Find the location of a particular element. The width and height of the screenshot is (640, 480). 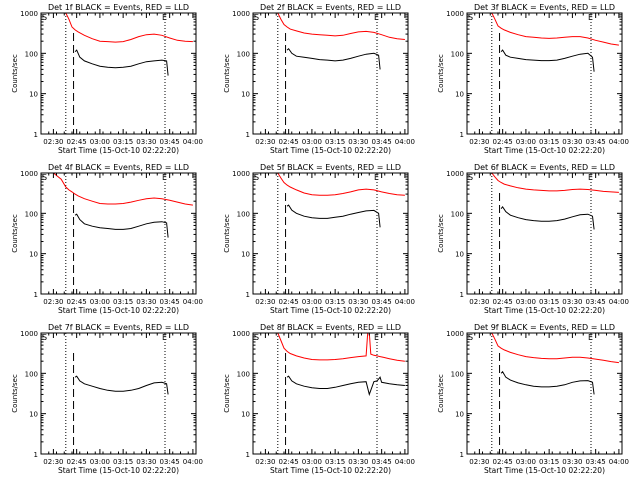

panel-title: Det 4f BLACK = Events, RED = LLD is located at coordinates (118, 167).